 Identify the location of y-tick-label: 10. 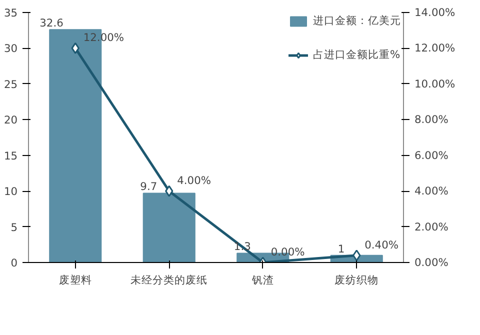
(11, 191).